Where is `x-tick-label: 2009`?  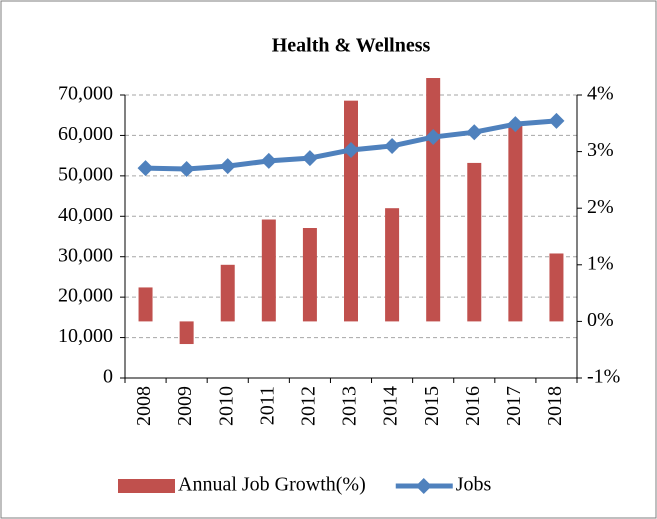
x-tick-label: 2009 is located at coordinates (185, 406).